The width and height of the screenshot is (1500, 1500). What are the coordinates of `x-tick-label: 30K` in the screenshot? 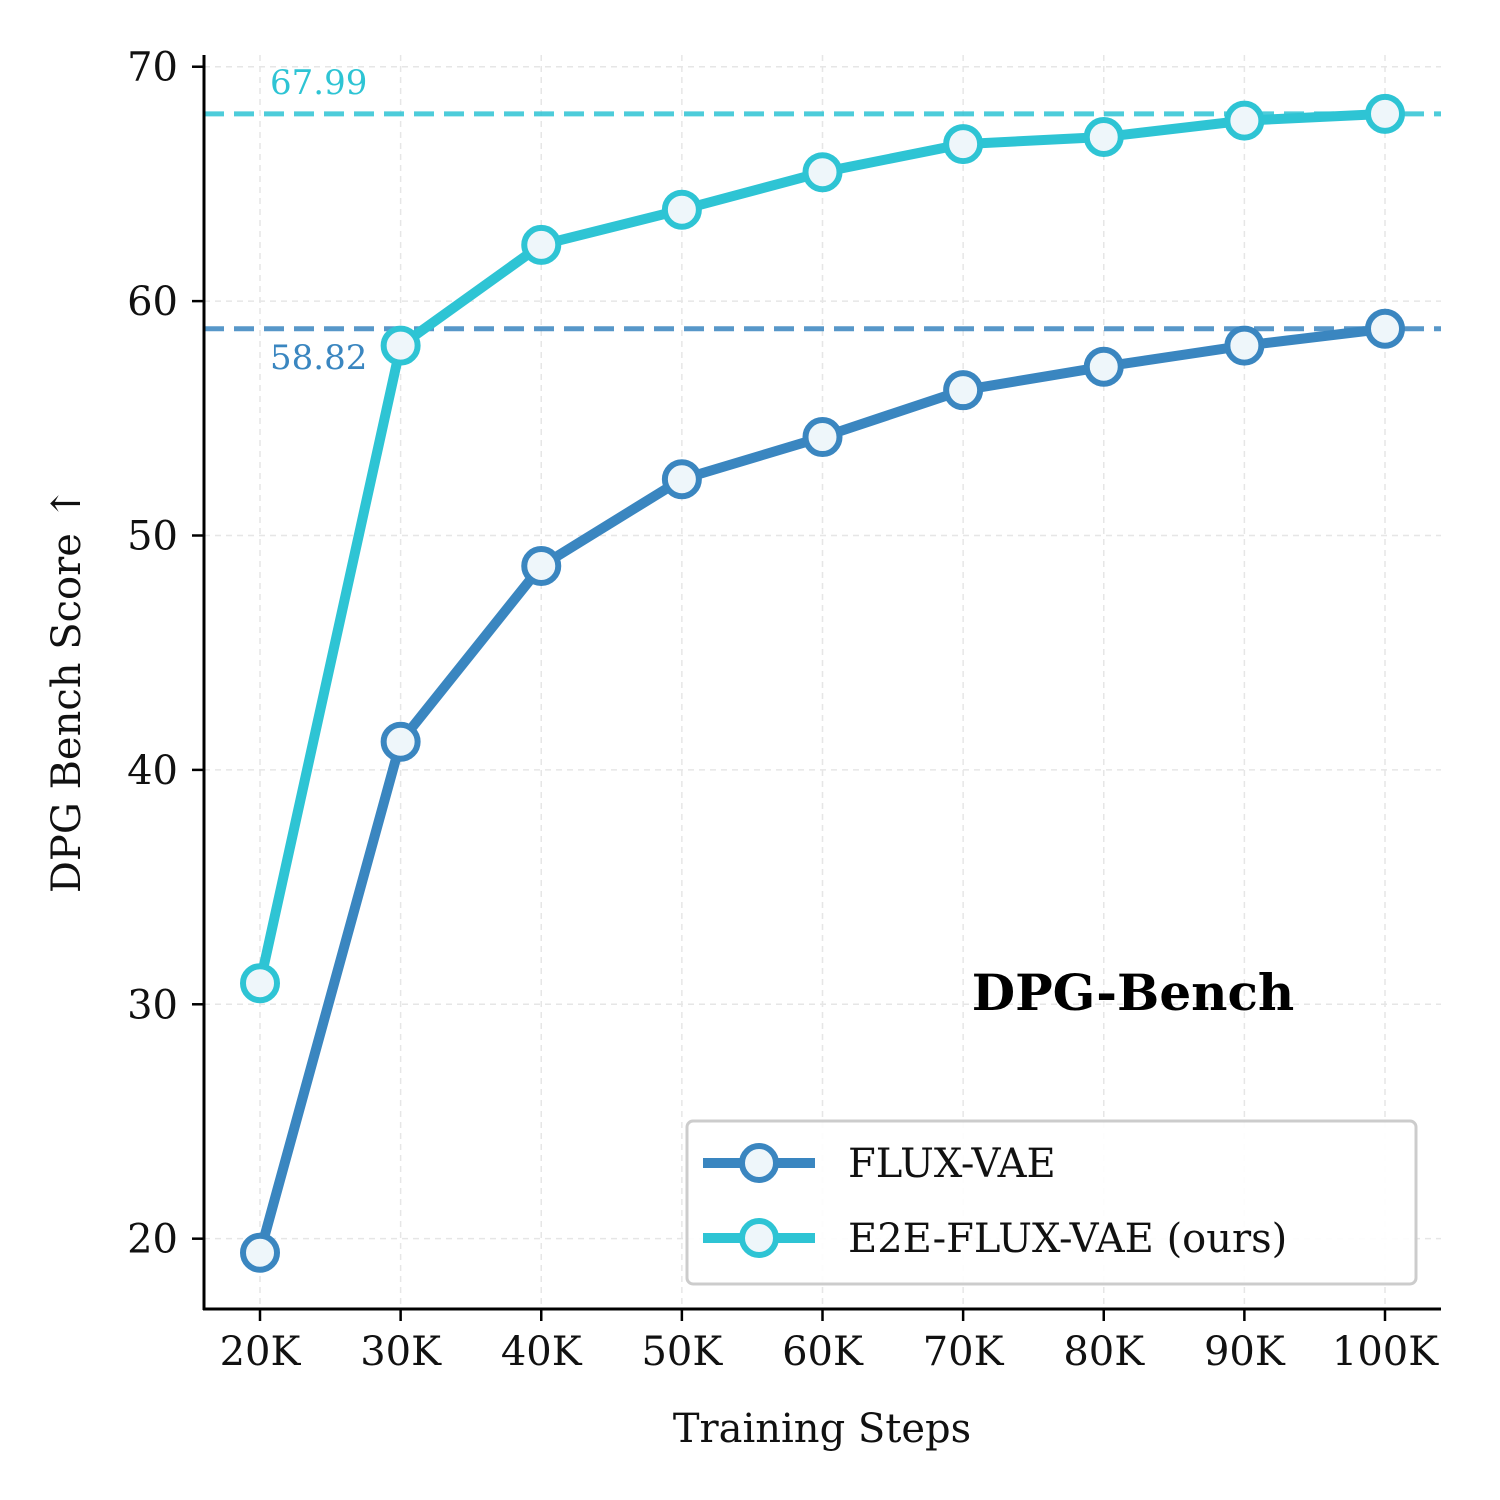 It's located at (401, 1352).